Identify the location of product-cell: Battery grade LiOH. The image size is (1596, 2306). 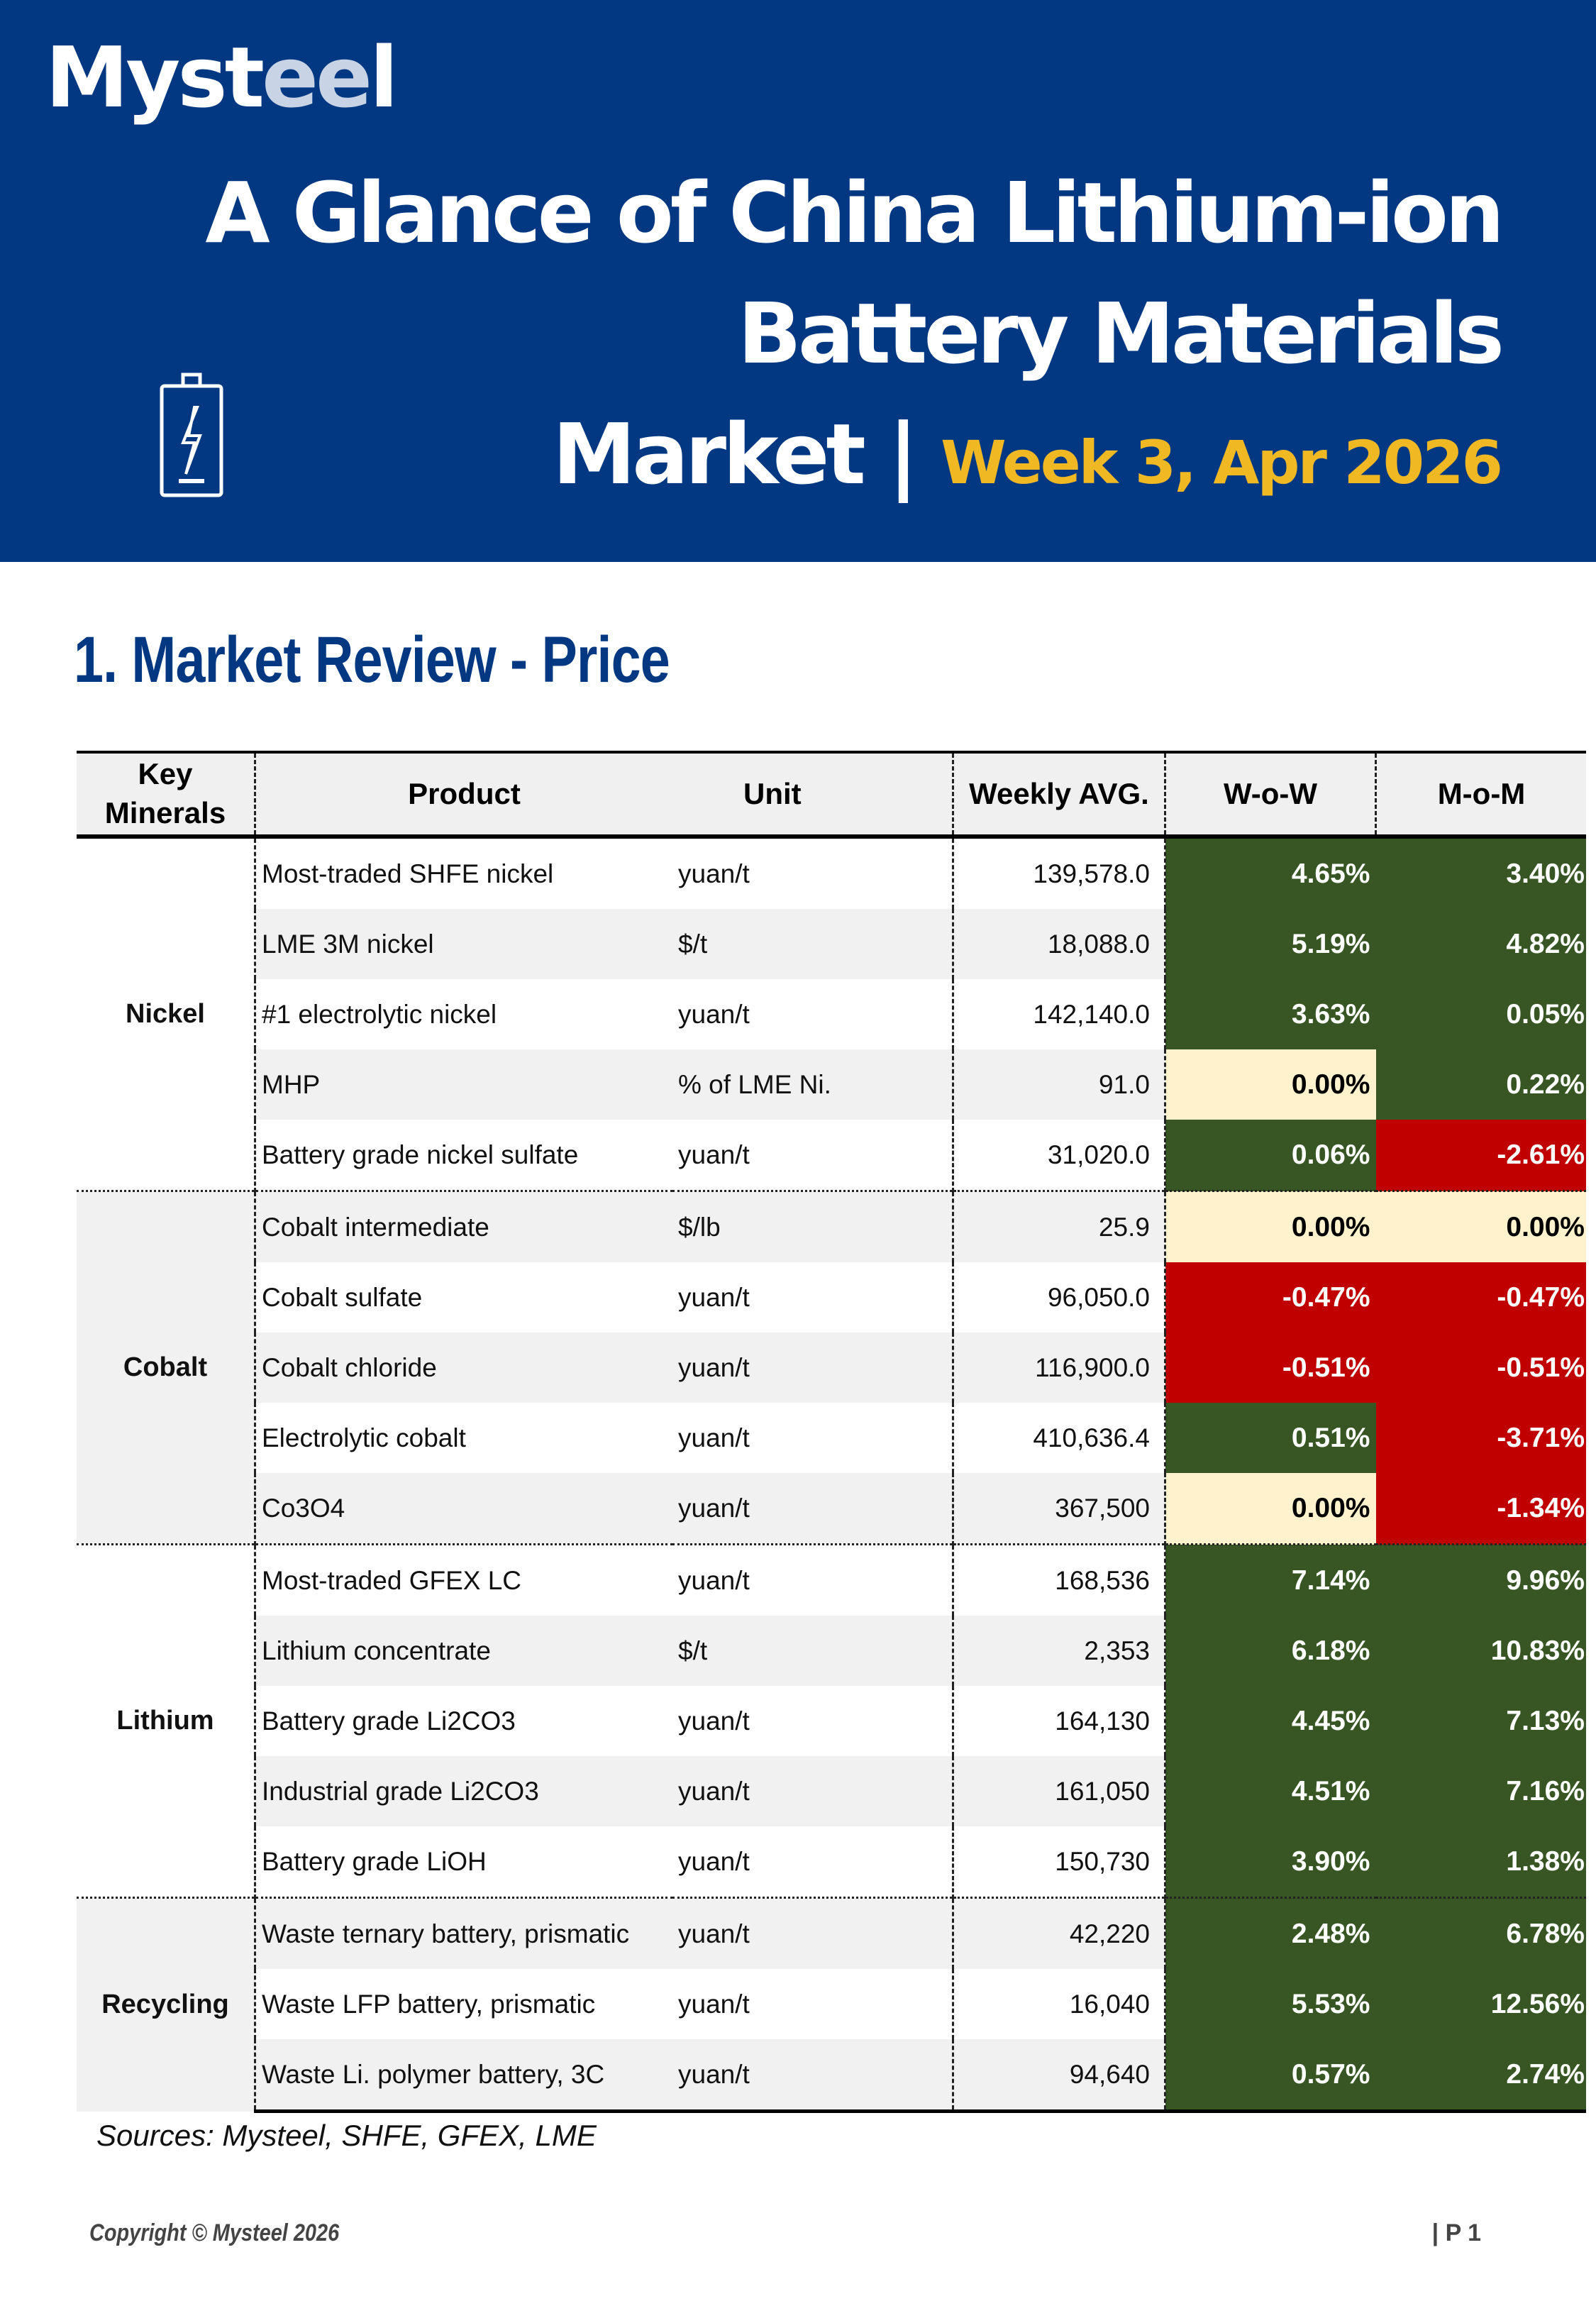
(463, 1862).